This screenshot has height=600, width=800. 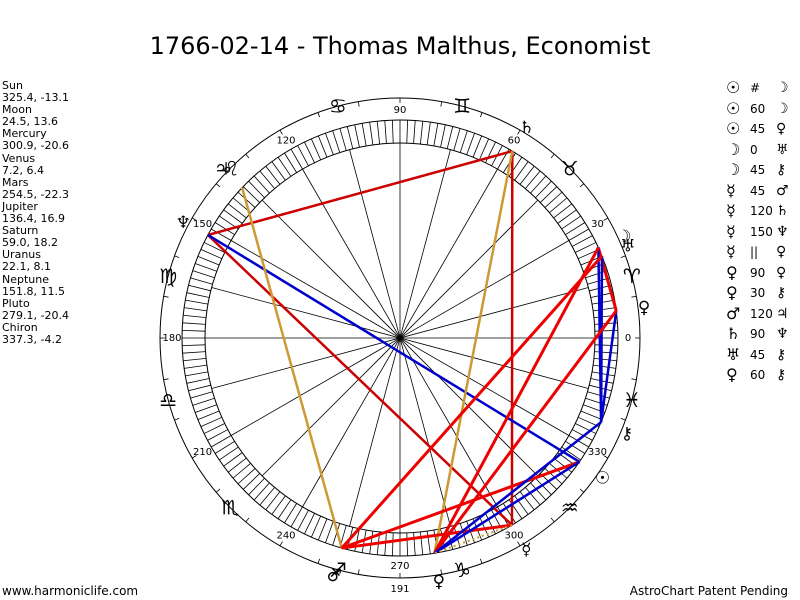 What do you see at coordinates (35, 315) in the screenshot?
I see `planet-coords: 279.1, -20.4` at bounding box center [35, 315].